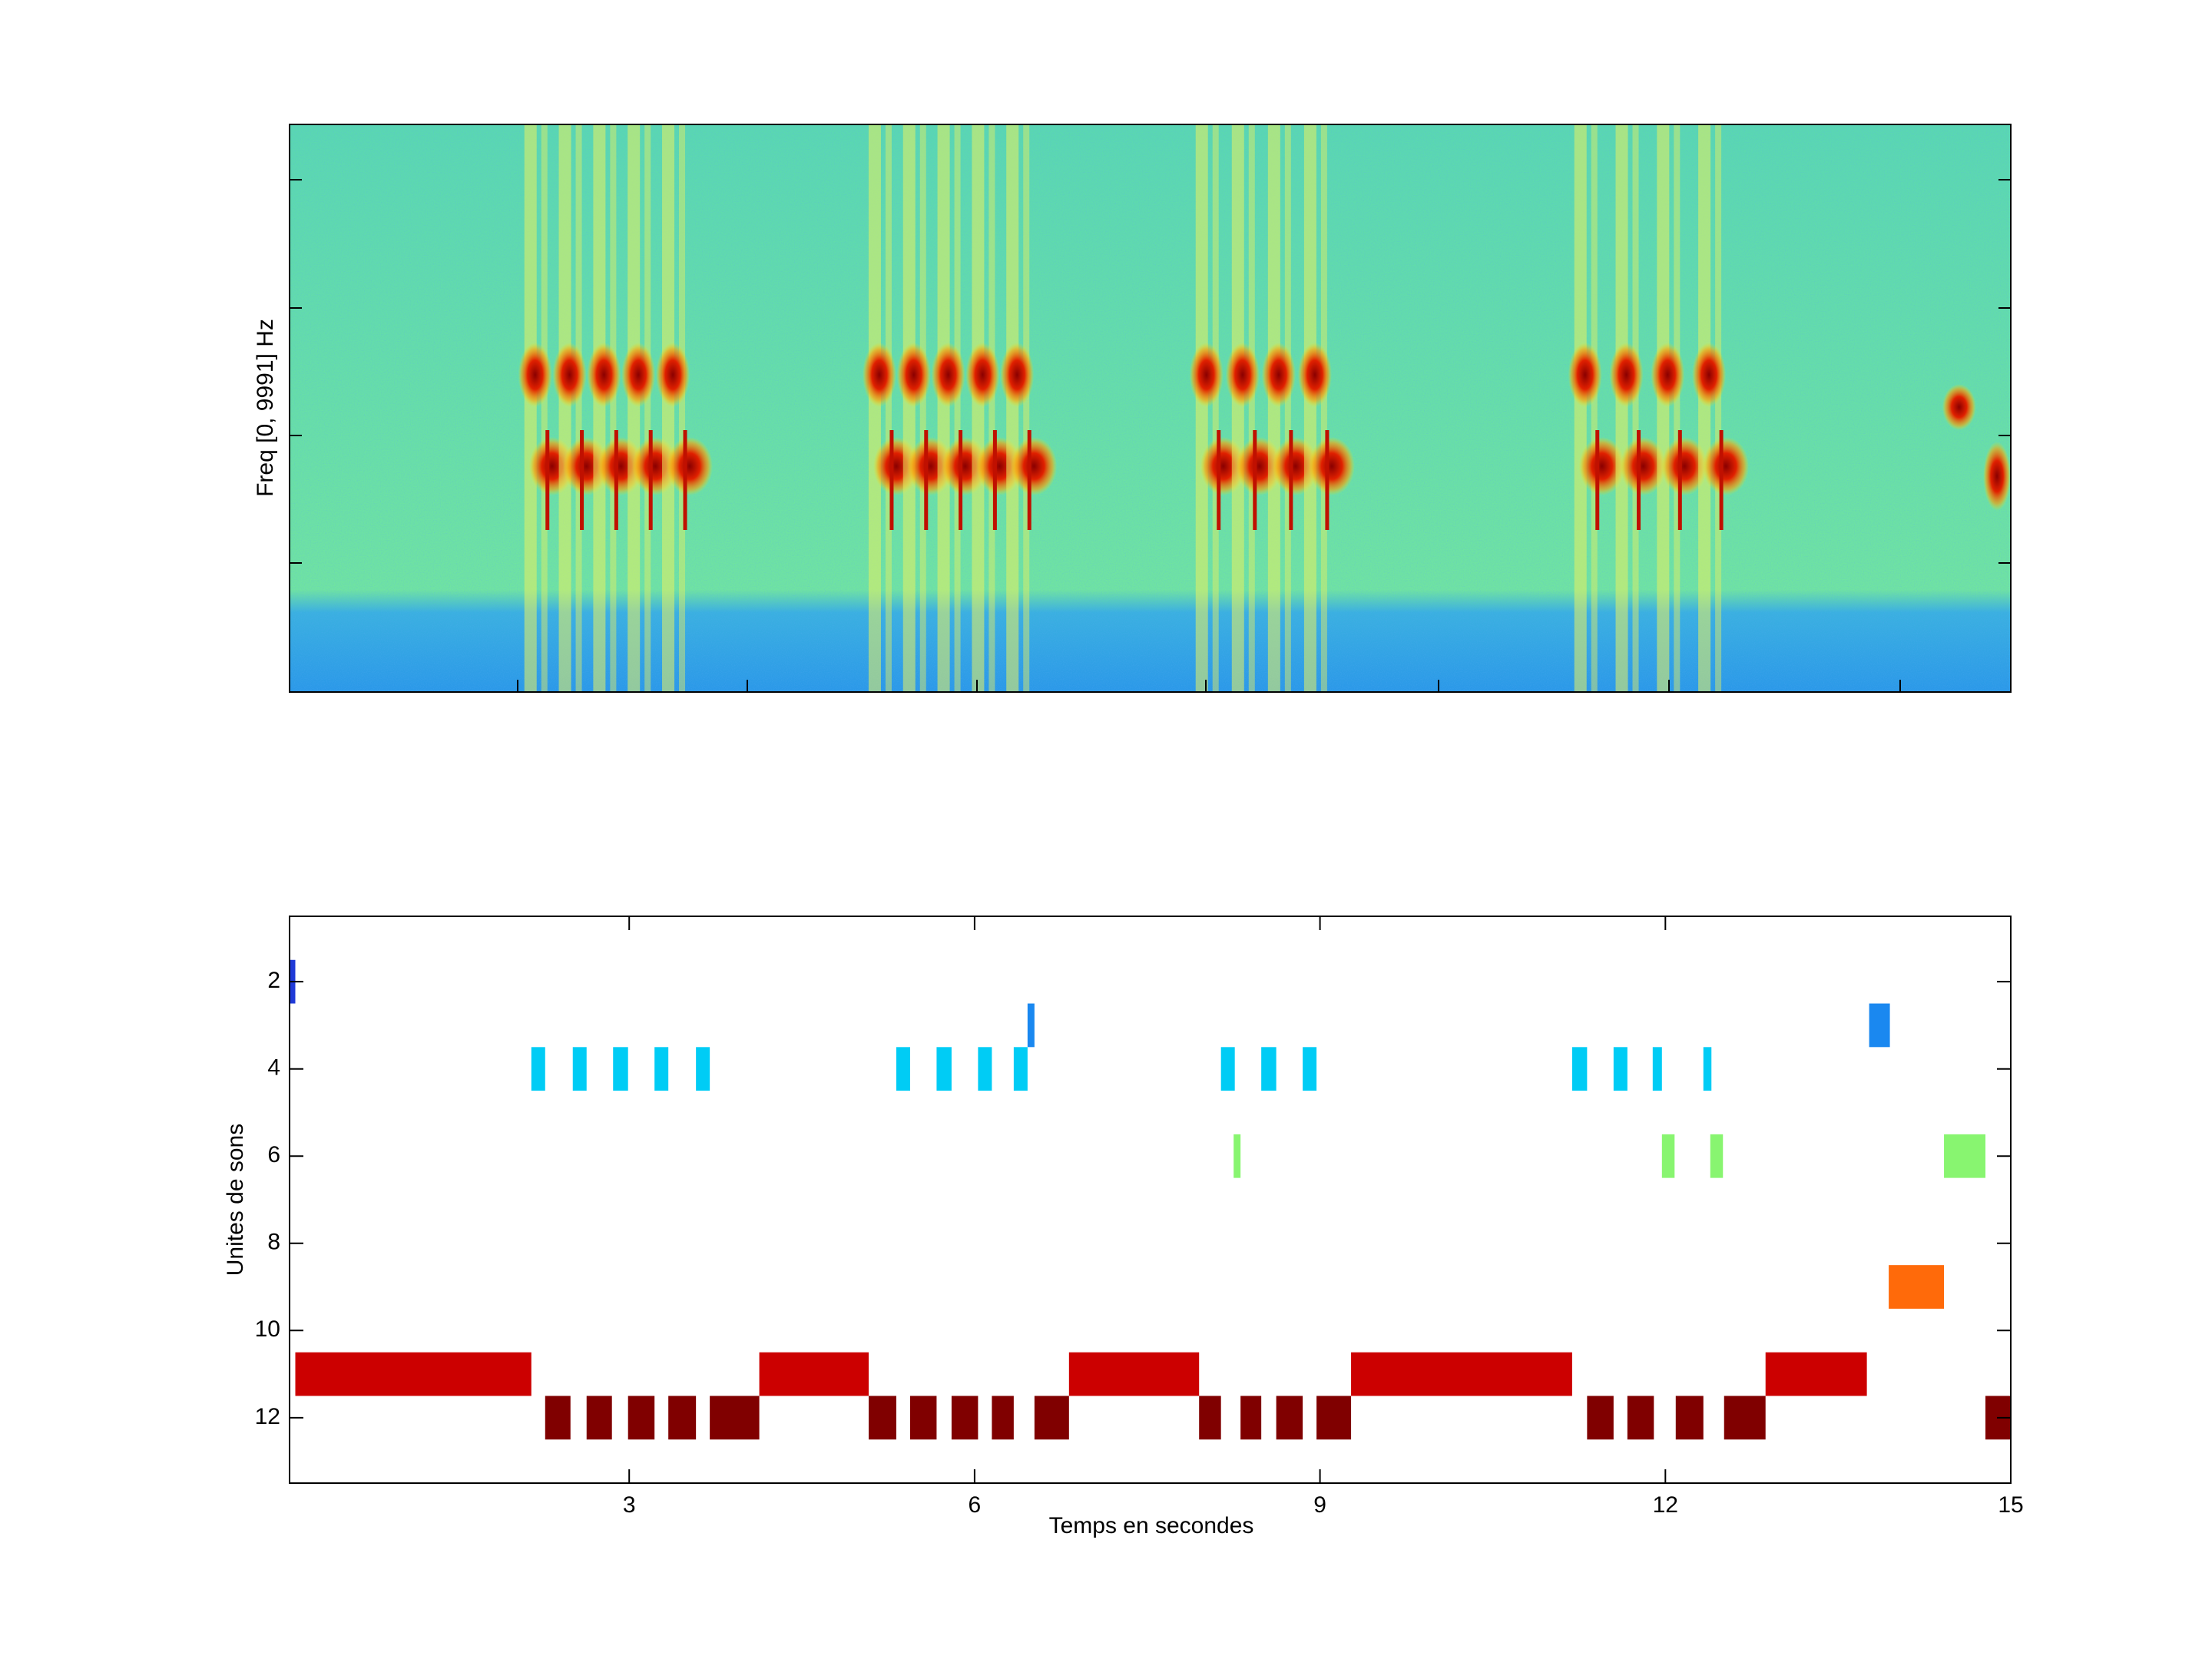  I want to click on x-tick-label: 15, so click(2011, 1505).